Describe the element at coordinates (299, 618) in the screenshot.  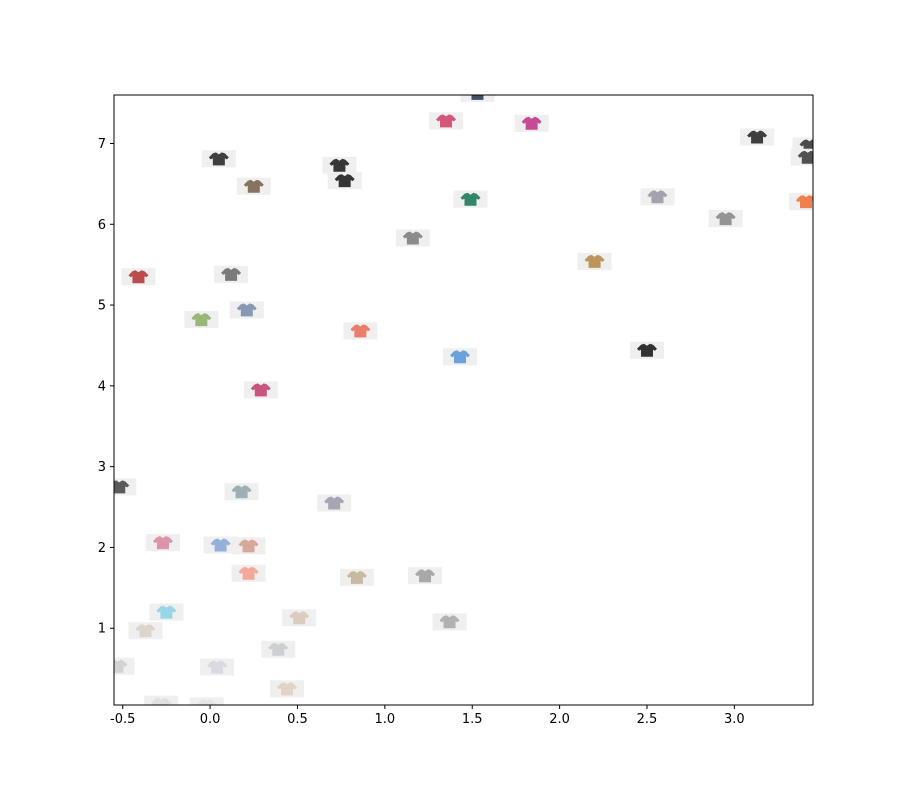
I see `cream-blouse-icon` at that location.